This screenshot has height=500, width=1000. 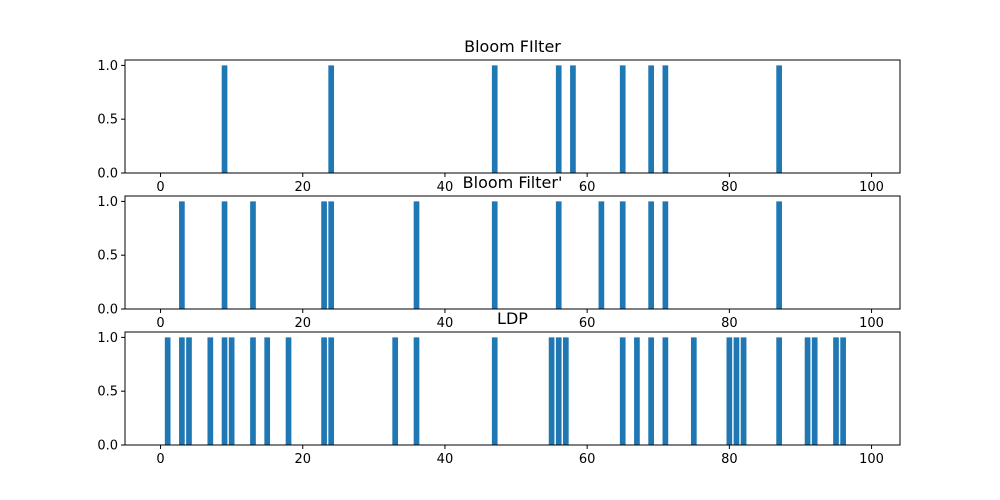 I want to click on subplot-title: Bloom Filter', so click(x=513, y=182).